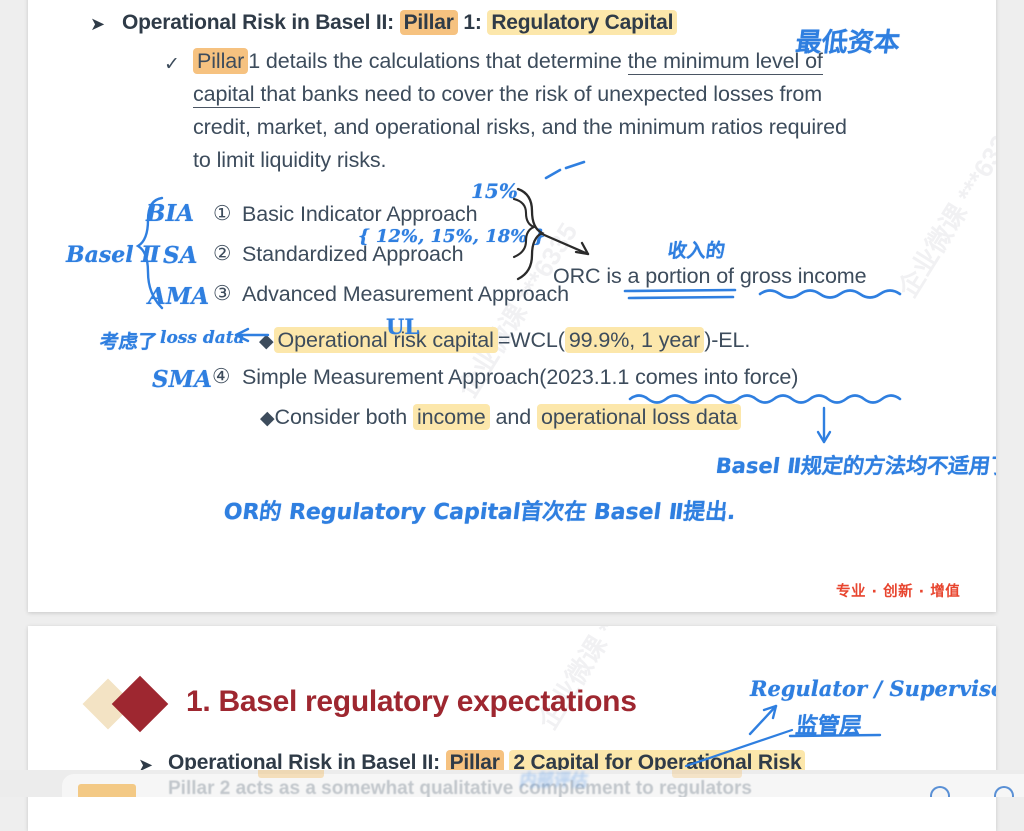 The height and width of the screenshot is (831, 1024). I want to click on slide2-title: 1. Basel regulatory expectations, so click(411, 701).